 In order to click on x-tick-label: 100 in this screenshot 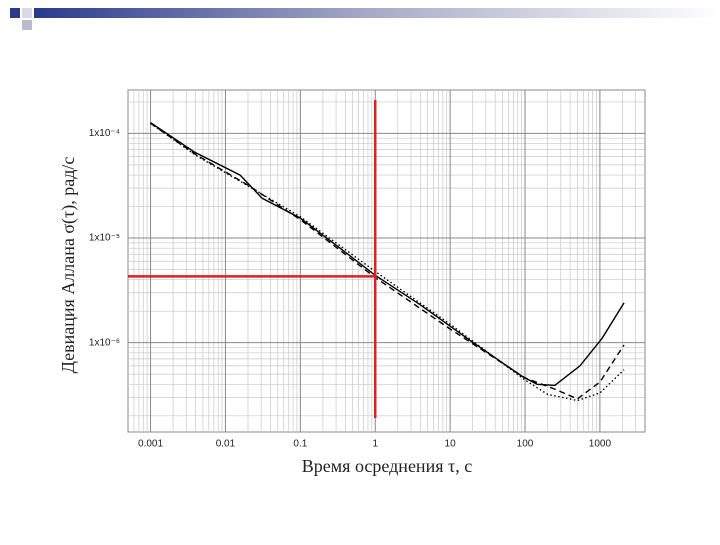, I will do `click(525, 444)`.